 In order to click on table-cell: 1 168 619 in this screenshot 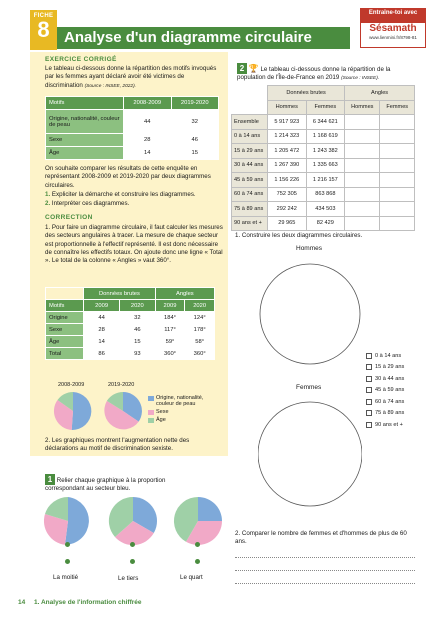, I will do `click(325, 136)`.